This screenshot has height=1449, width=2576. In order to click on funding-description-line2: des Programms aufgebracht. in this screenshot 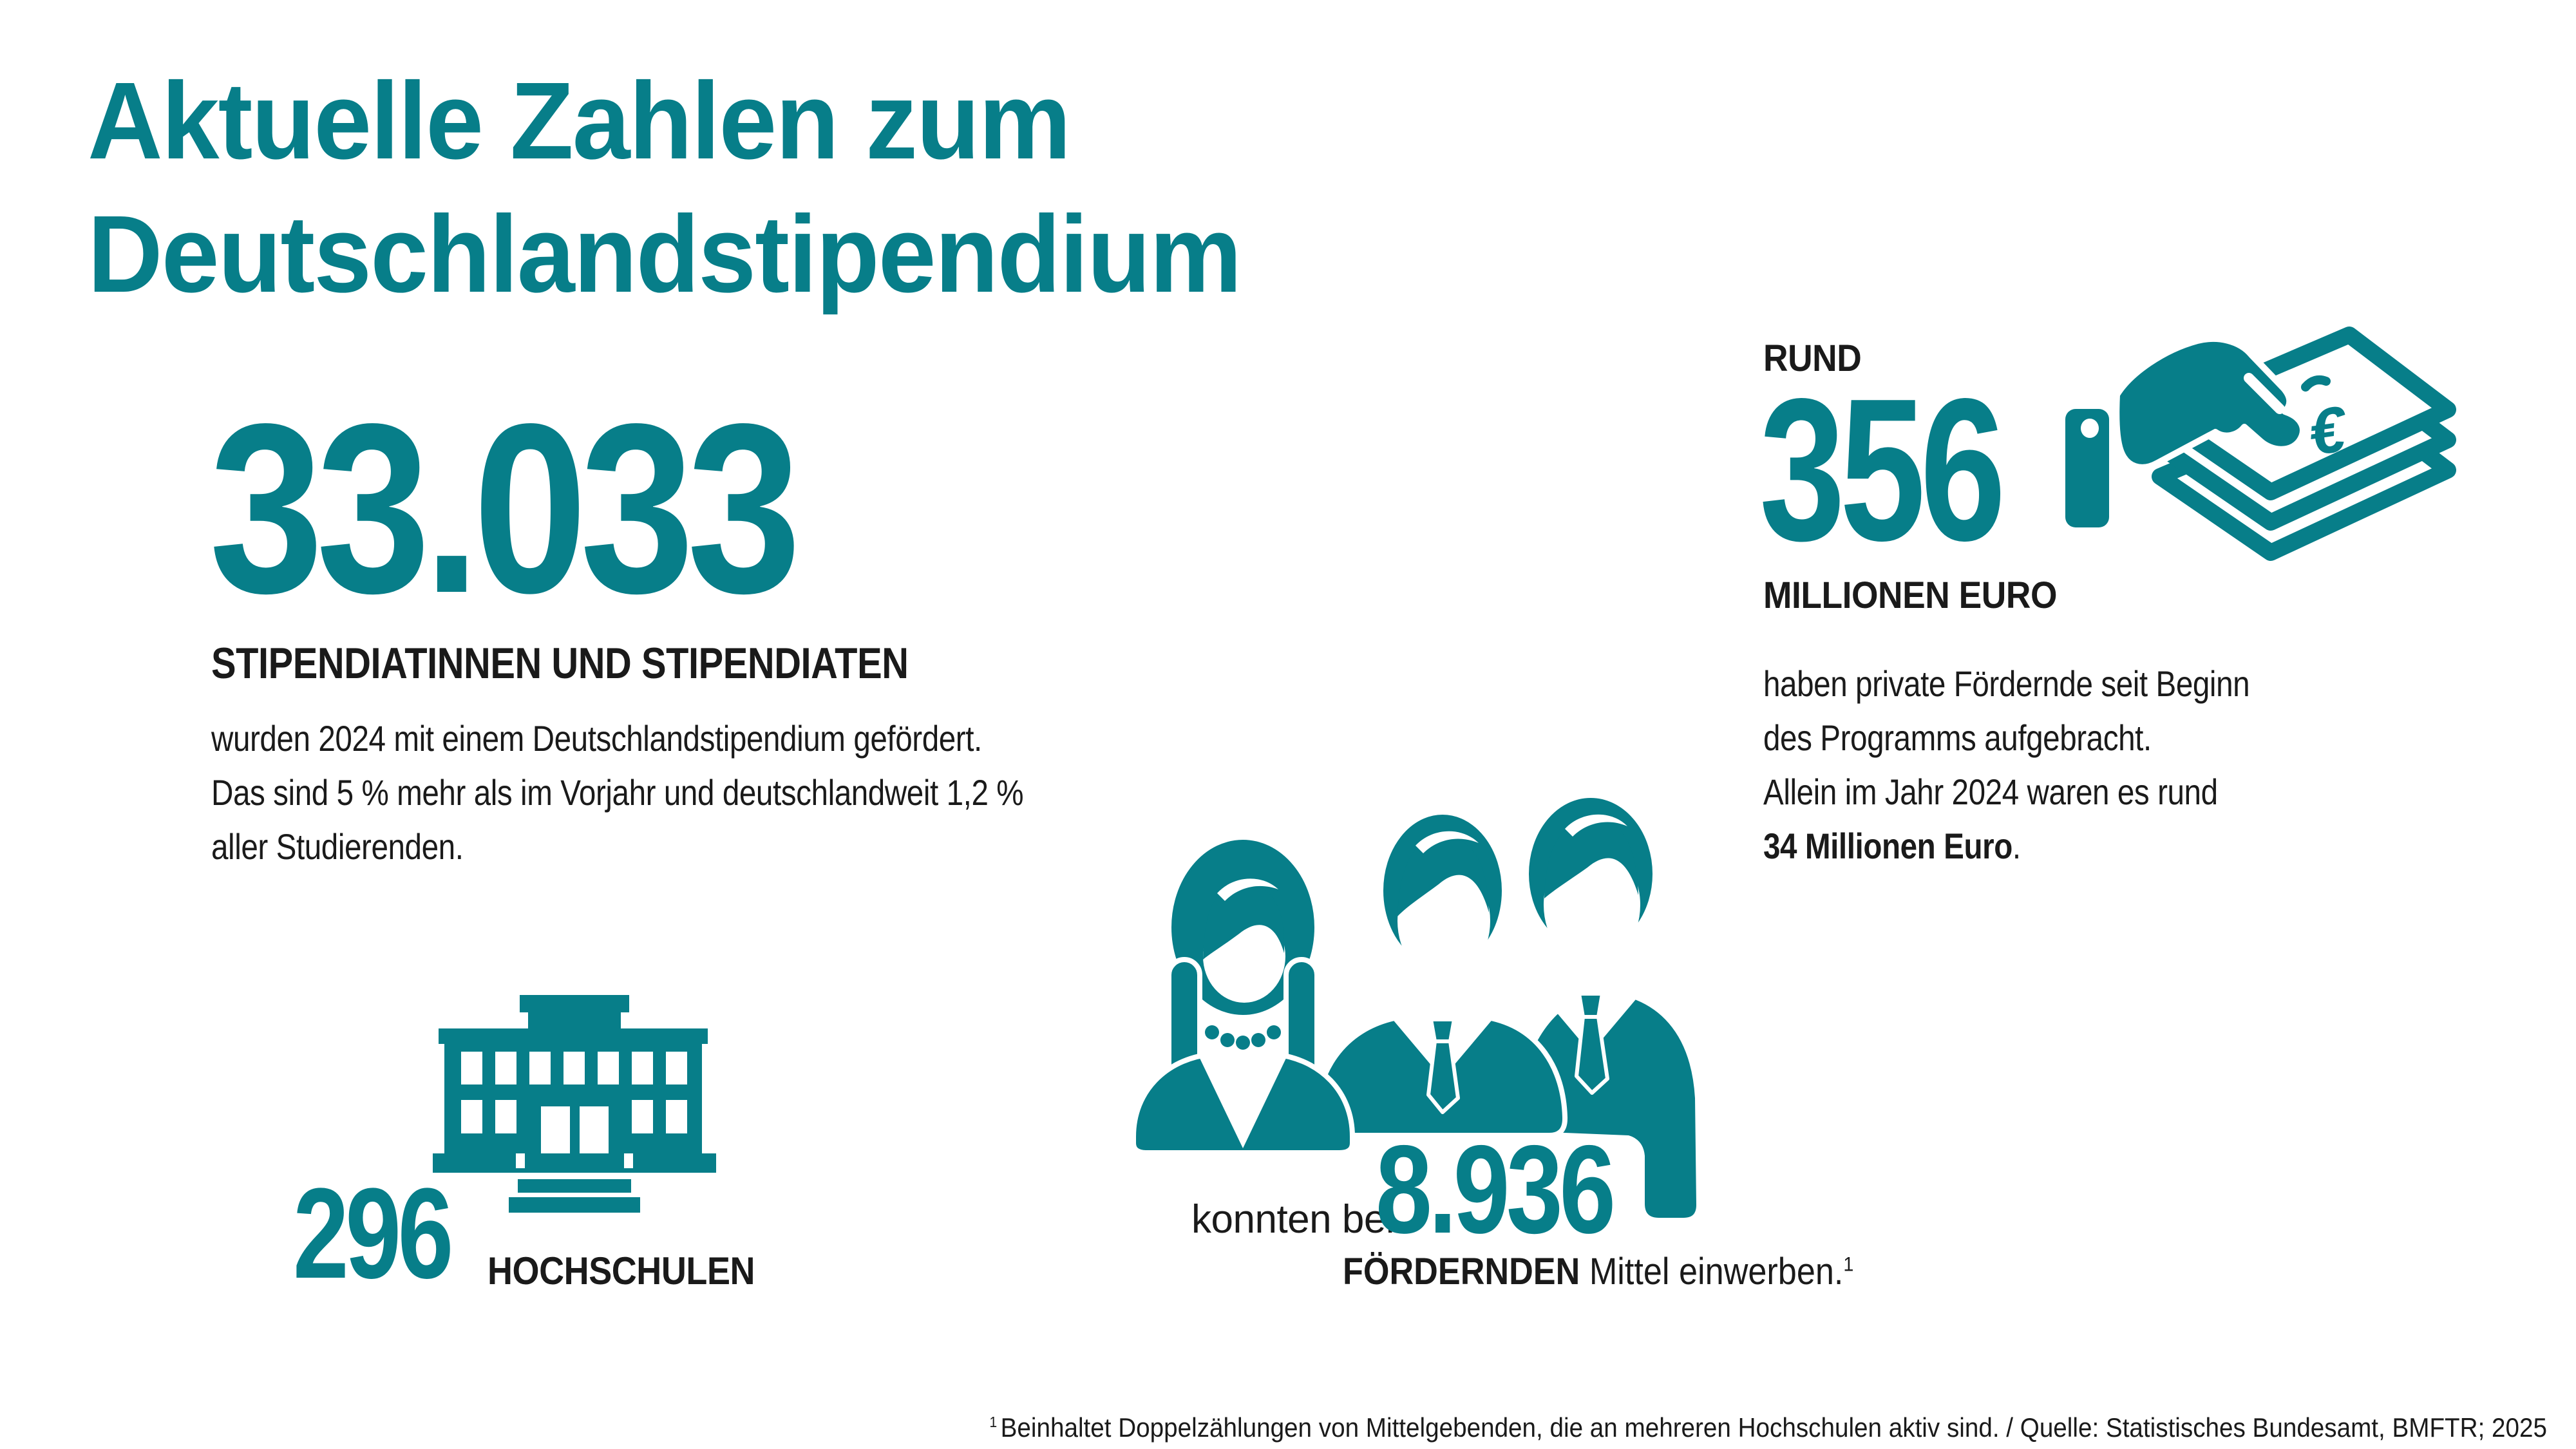, I will do `click(1958, 738)`.